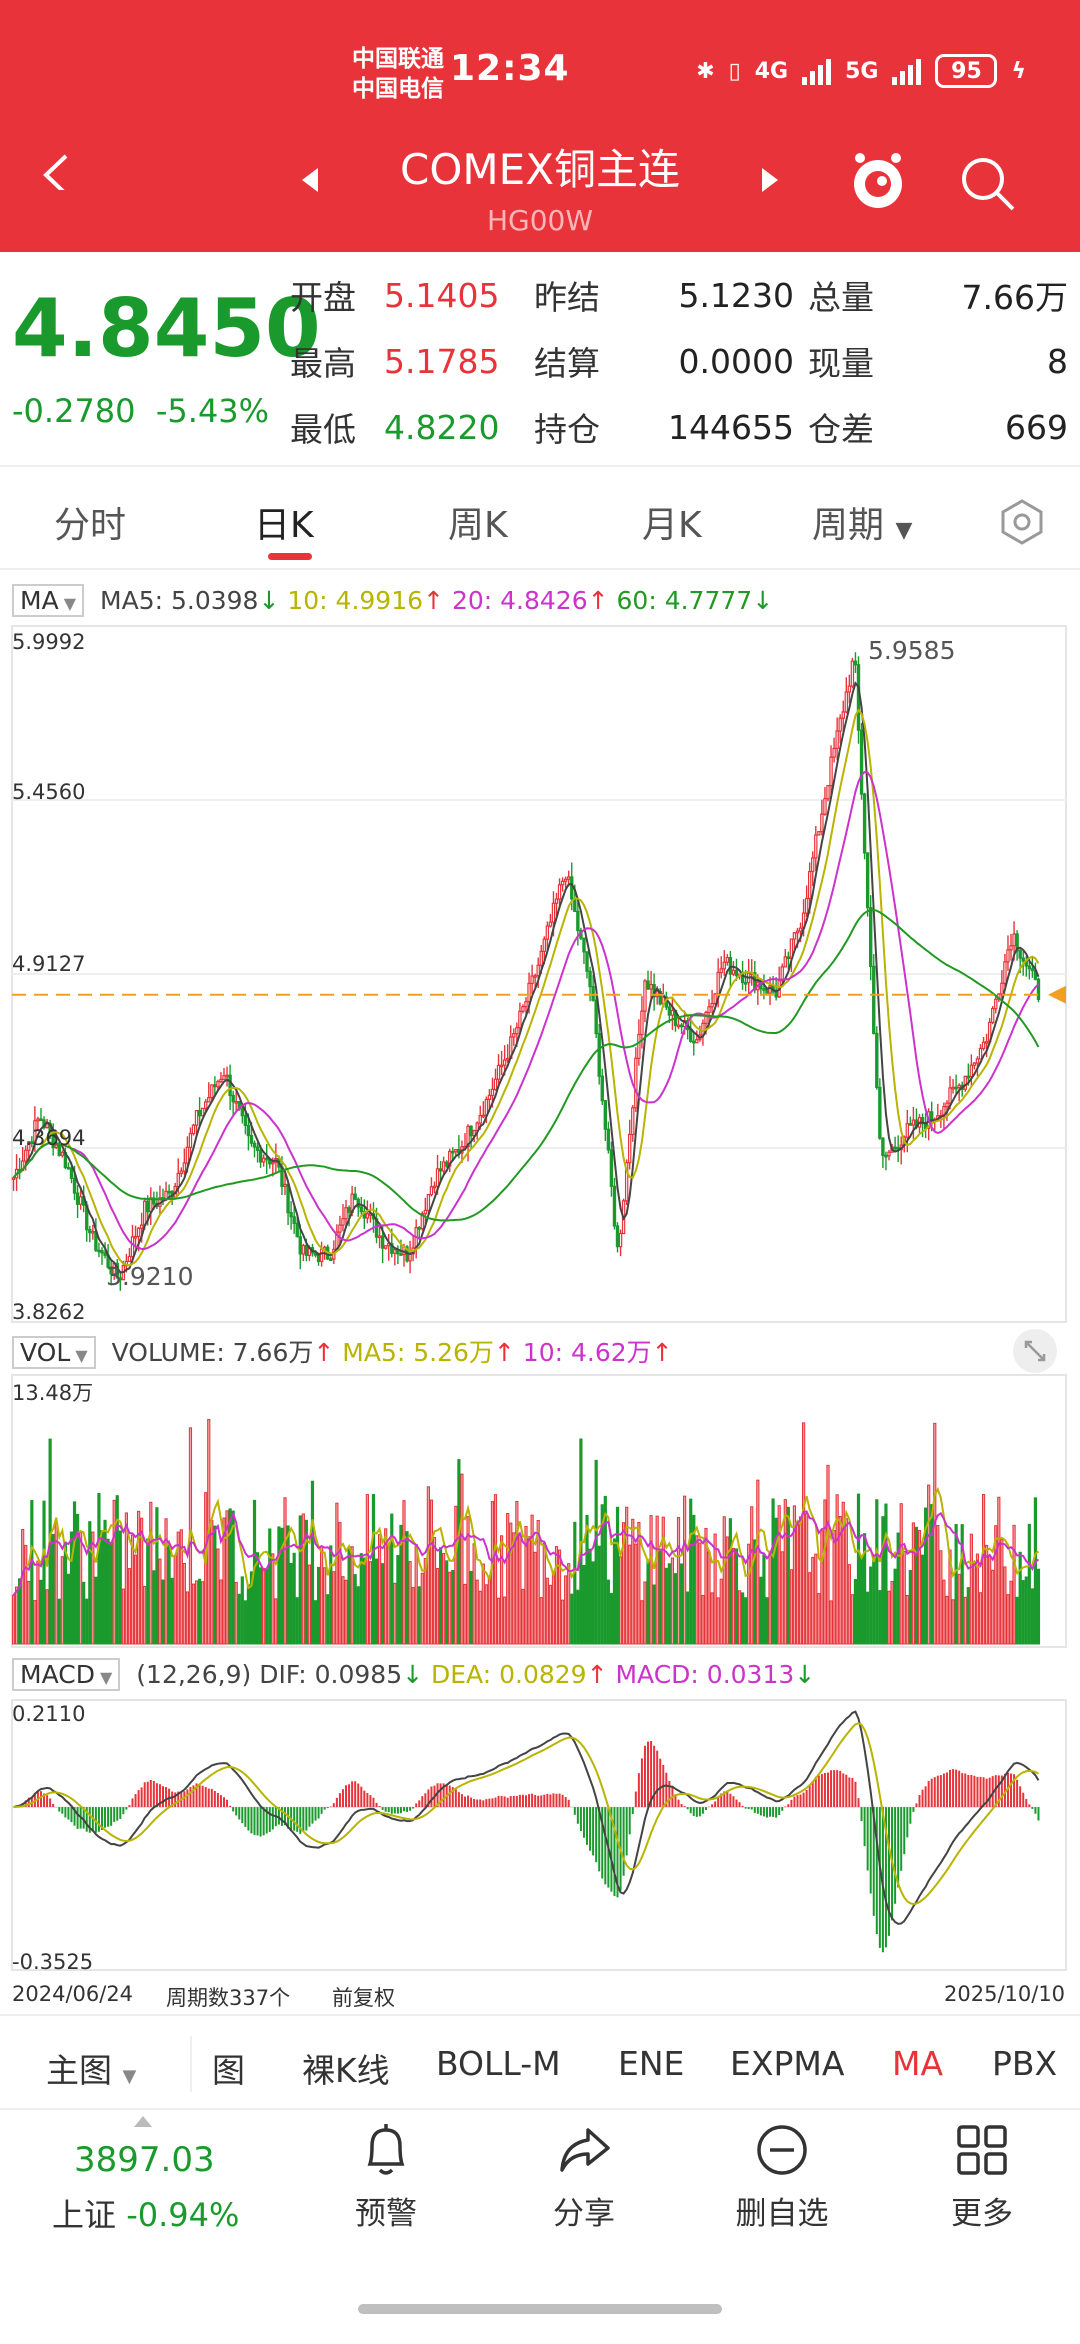  What do you see at coordinates (143, 2121) in the screenshot?
I see `expand-up-icon` at bounding box center [143, 2121].